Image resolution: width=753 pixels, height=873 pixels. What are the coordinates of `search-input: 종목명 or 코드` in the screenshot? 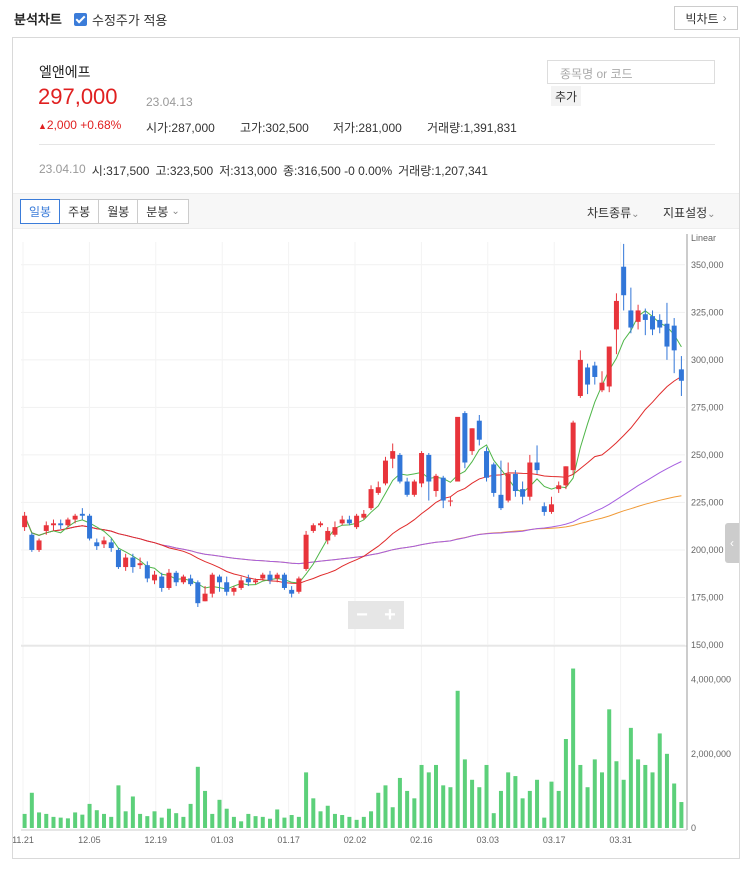 It's located at (631, 72).